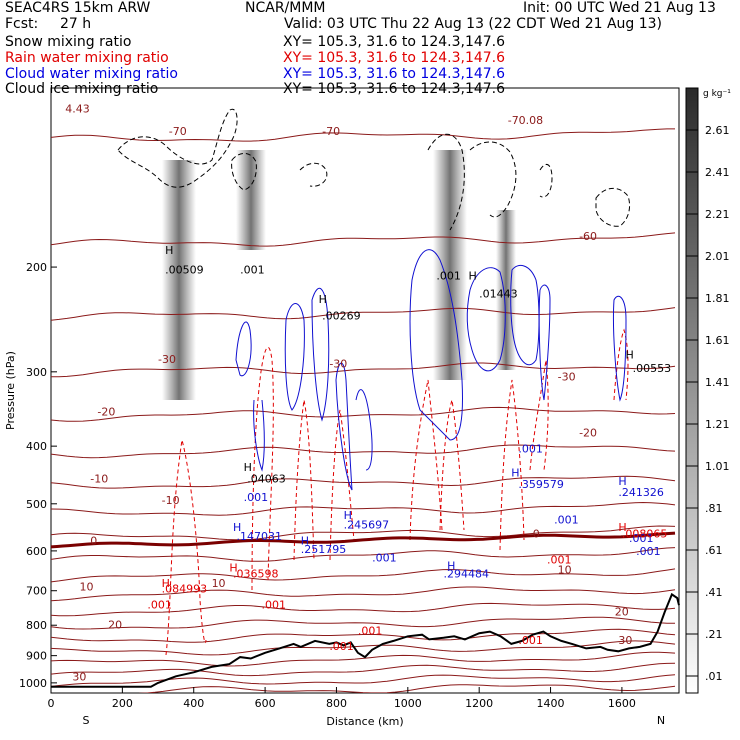  What do you see at coordinates (408, 703) in the screenshot?
I see `x-tick-label: 1000` at bounding box center [408, 703].